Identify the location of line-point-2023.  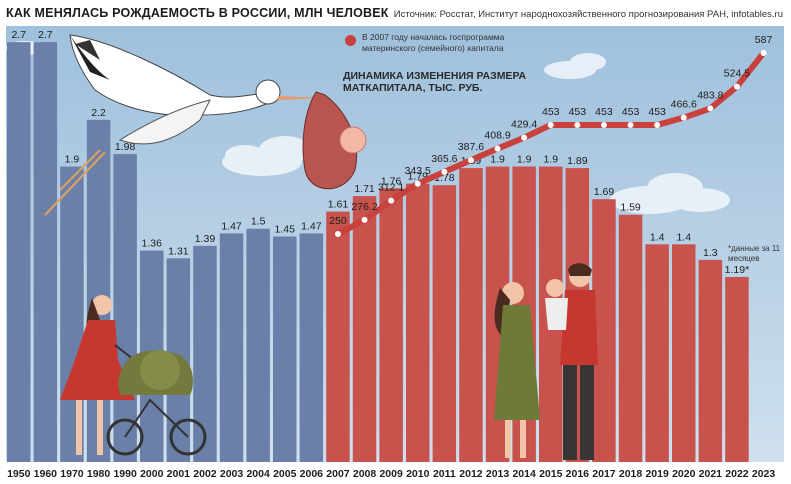
(763, 53).